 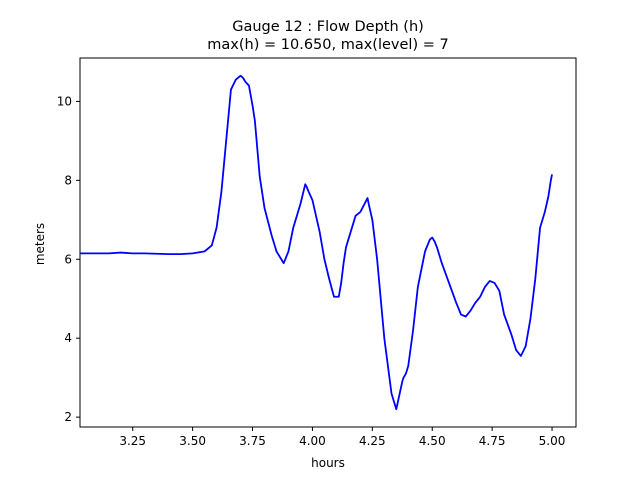 I want to click on x-tick-label: 5.00, so click(x=552, y=441).